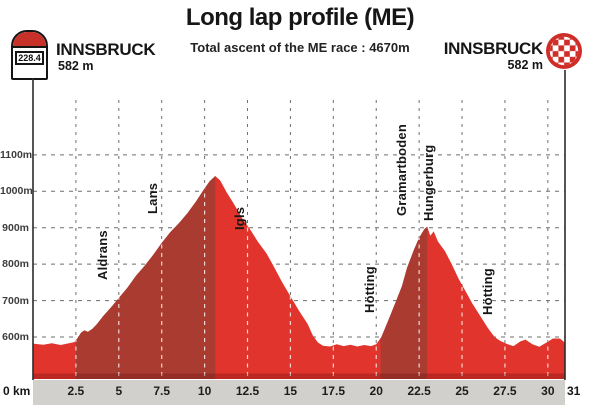 The height and width of the screenshot is (411, 600). What do you see at coordinates (574, 391) in the screenshot?
I see `x-end-label: 31` at bounding box center [574, 391].